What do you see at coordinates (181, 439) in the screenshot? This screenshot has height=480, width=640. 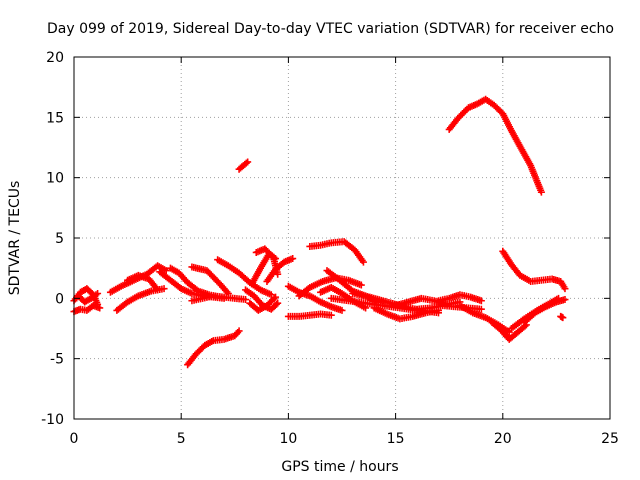 I see `x-tick-label: 5` at bounding box center [181, 439].